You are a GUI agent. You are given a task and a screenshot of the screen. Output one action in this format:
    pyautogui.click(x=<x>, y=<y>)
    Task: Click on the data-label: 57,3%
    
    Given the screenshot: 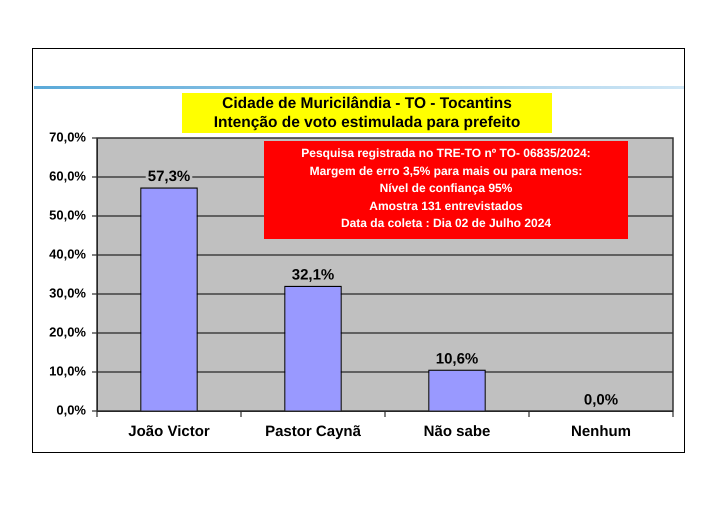 What is the action you would take?
    pyautogui.click(x=169, y=177)
    